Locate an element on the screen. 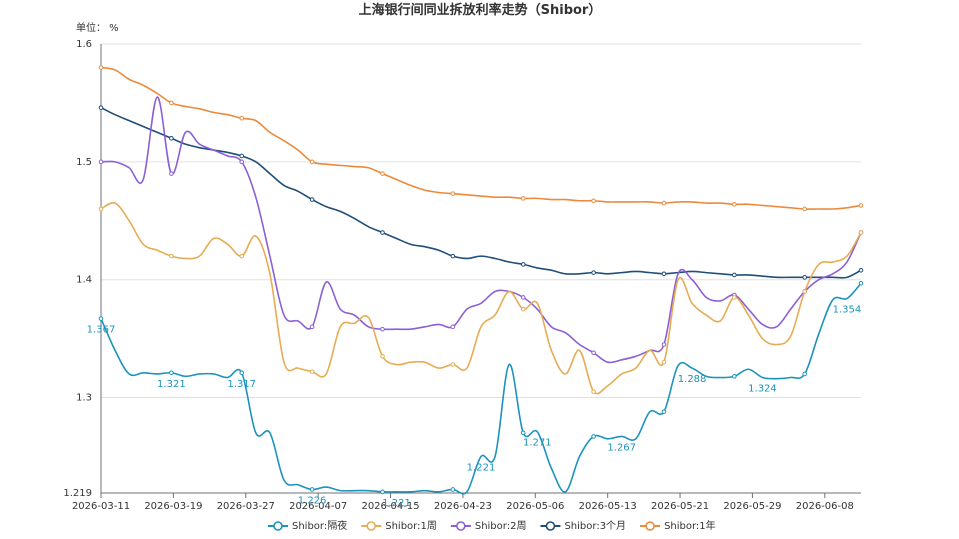 Image resolution: width=959 pixels, height=539 pixels. y-tick-label: 1.3 is located at coordinates (84, 398).